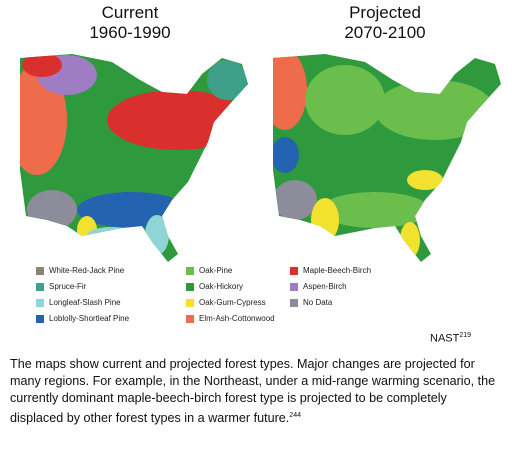 This screenshot has height=464, width=512. I want to click on map-subtitle: 1960-1990, so click(129, 32).